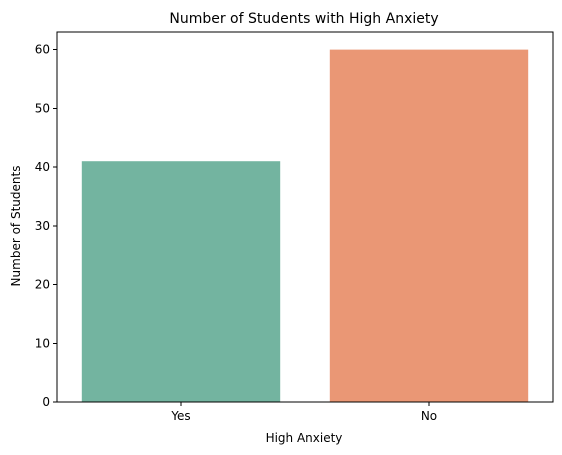 This screenshot has width=562, height=455. What do you see at coordinates (16, 226) in the screenshot?
I see `y-axis-label: Number of Students` at bounding box center [16, 226].